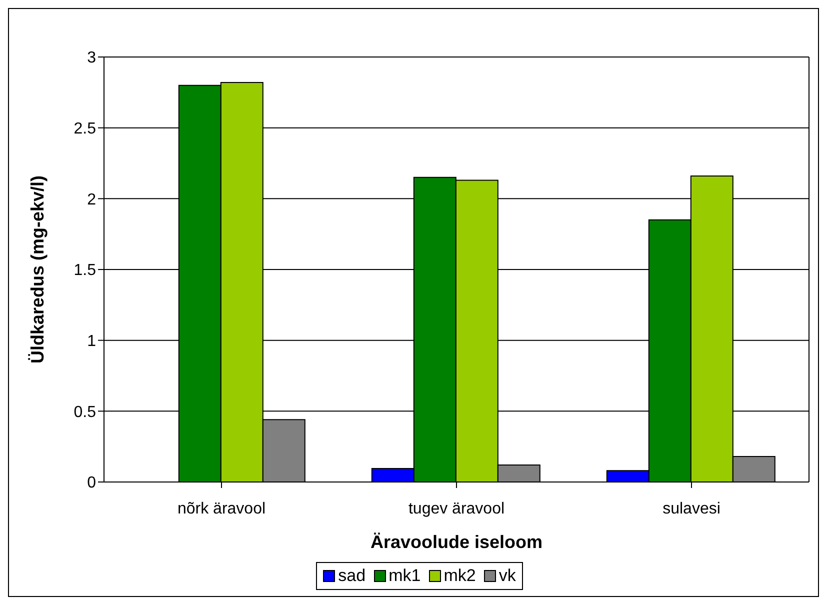  Describe the element at coordinates (351, 576) in the screenshot. I see `legend-label: sad` at that location.